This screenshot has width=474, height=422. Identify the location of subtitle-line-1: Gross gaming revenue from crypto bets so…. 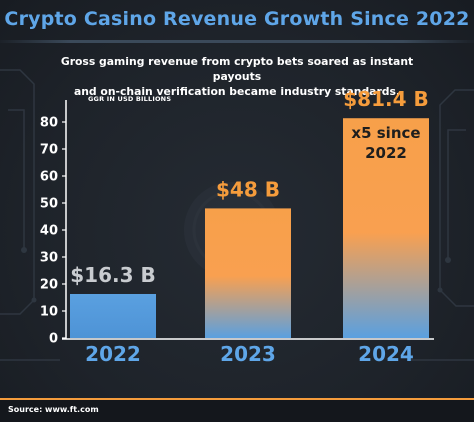
(237, 69).